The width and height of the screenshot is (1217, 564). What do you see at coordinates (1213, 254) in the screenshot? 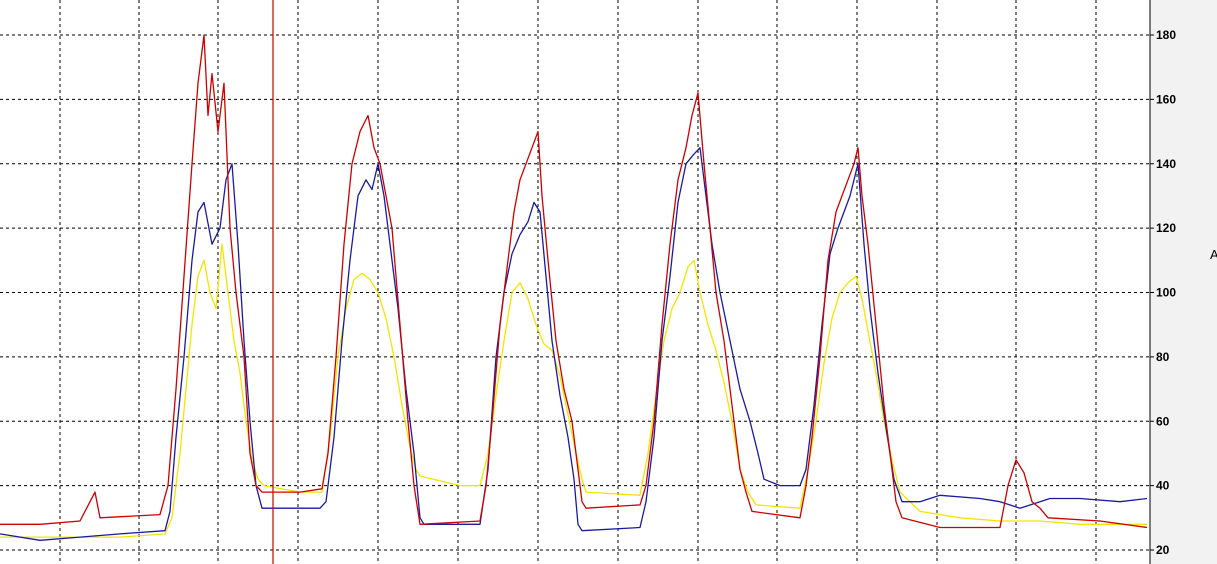
I see `y-axis-title: A` at bounding box center [1213, 254].